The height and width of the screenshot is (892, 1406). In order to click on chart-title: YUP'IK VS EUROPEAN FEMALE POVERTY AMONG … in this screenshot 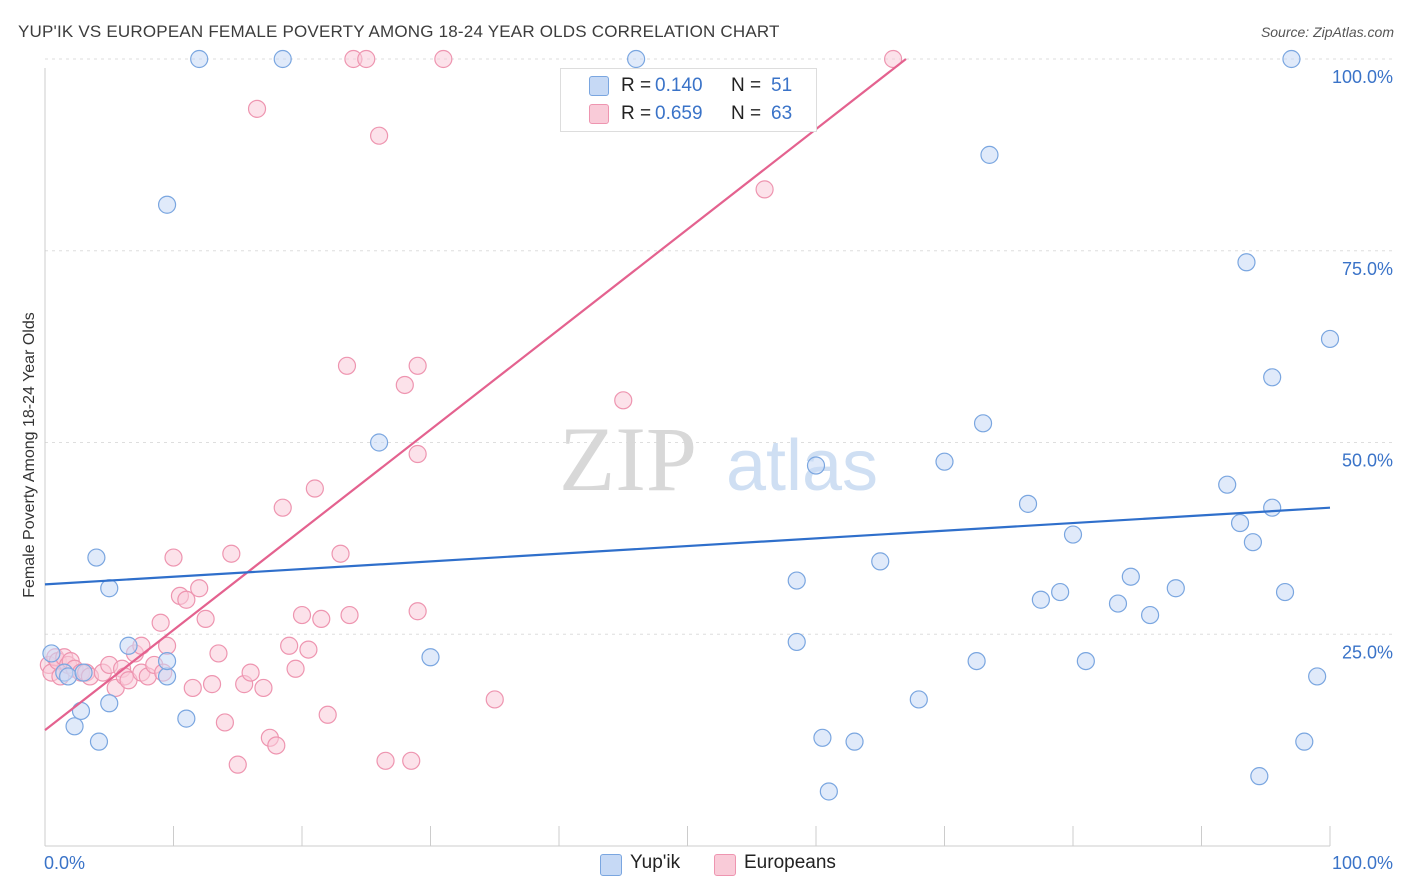, I will do `click(399, 31)`.